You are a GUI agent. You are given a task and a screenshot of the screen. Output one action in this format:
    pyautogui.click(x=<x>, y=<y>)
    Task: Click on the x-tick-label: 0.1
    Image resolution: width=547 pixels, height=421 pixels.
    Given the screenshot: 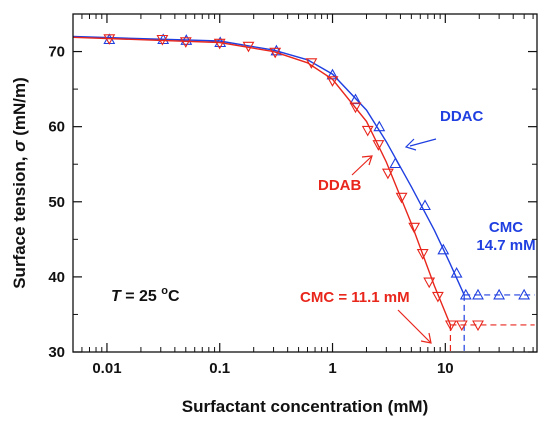 What is the action you would take?
    pyautogui.click(x=219, y=368)
    